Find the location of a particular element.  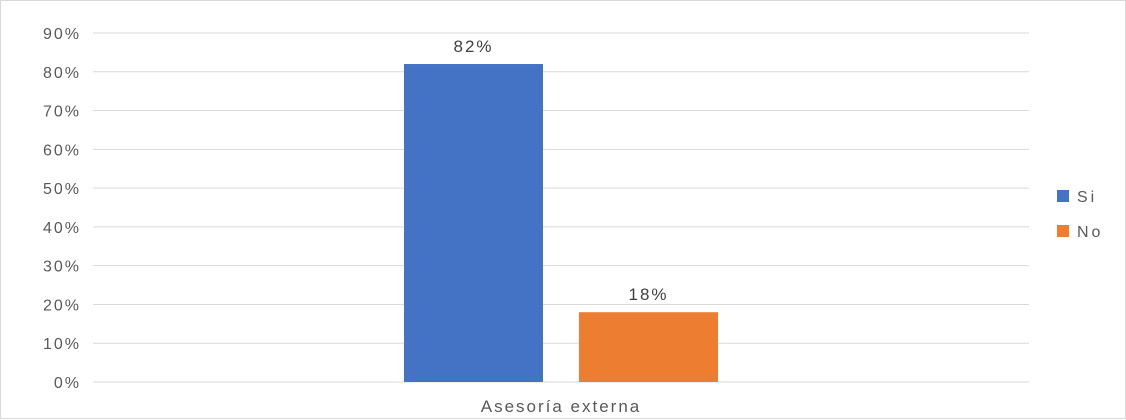

y-tick-label: 60% is located at coordinates (62, 150).